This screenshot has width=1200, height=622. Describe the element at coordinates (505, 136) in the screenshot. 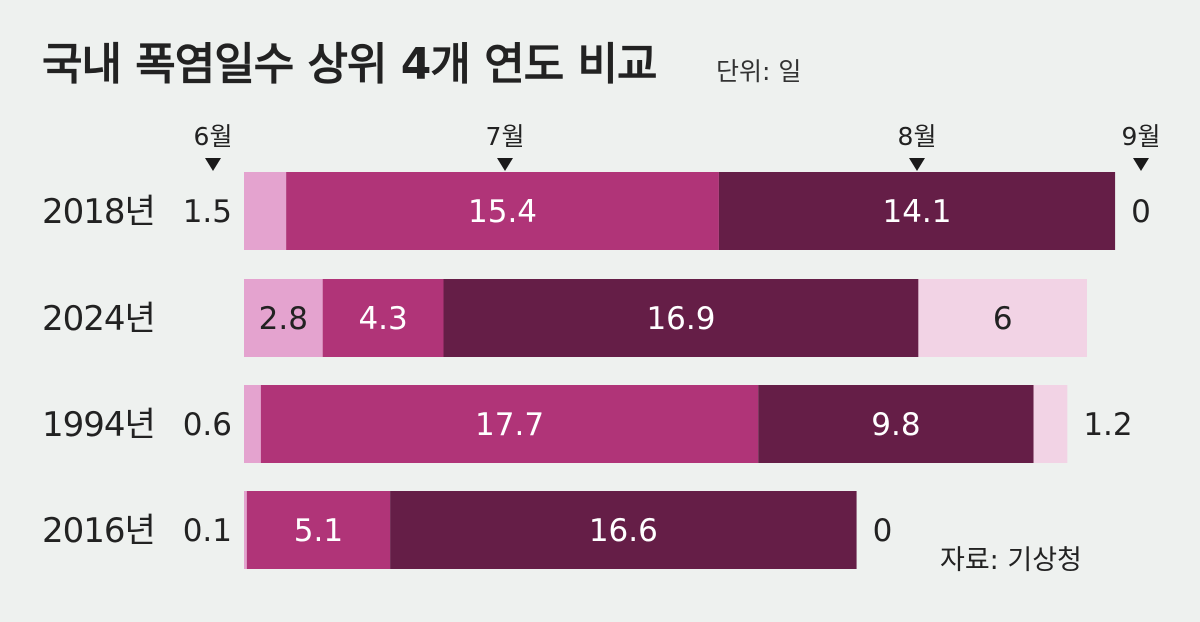

I see `month-marker-label: 7월` at that location.